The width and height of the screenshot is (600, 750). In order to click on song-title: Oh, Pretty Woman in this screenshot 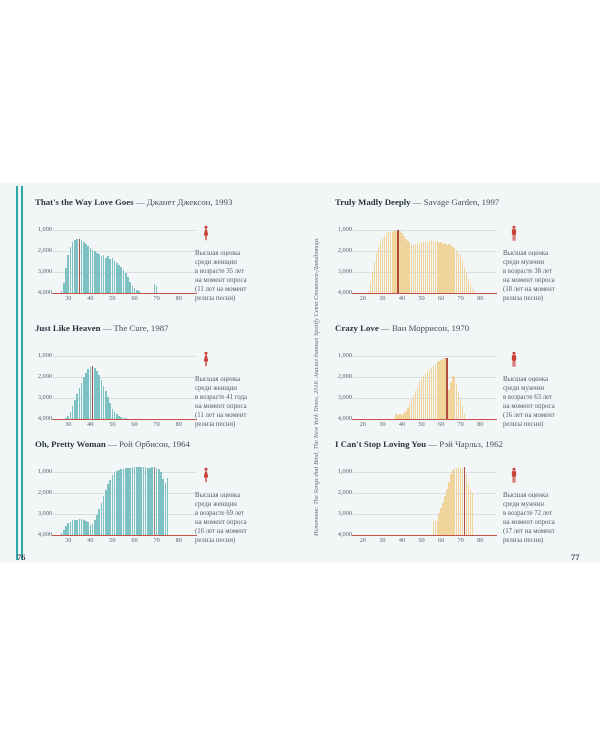, I will do `click(70, 444)`.